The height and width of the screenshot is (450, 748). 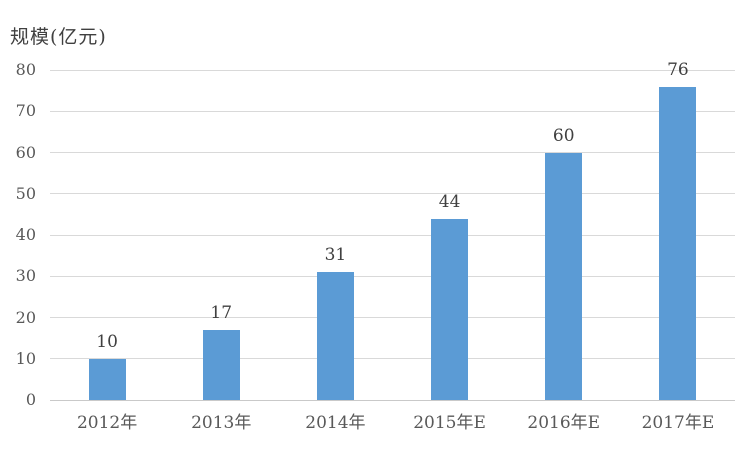 What do you see at coordinates (25, 193) in the screenshot?
I see `y-tick-label: 50` at bounding box center [25, 193].